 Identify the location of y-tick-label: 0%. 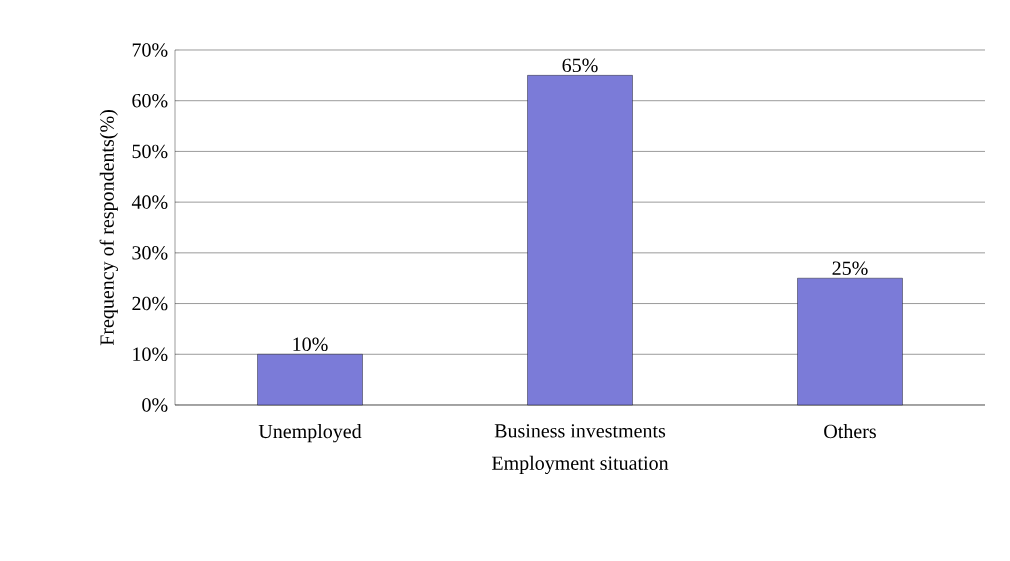
(155, 405).